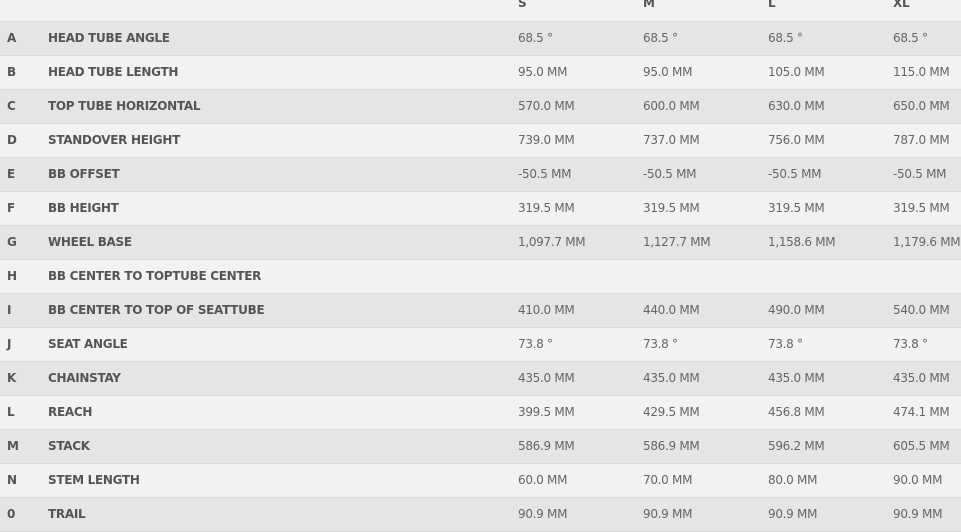 The width and height of the screenshot is (961, 532). I want to click on table-row: J SEAT ANGLE 73.8 ° 73.8 ° 73.8 ° 73.8 °, so click(480, 345).